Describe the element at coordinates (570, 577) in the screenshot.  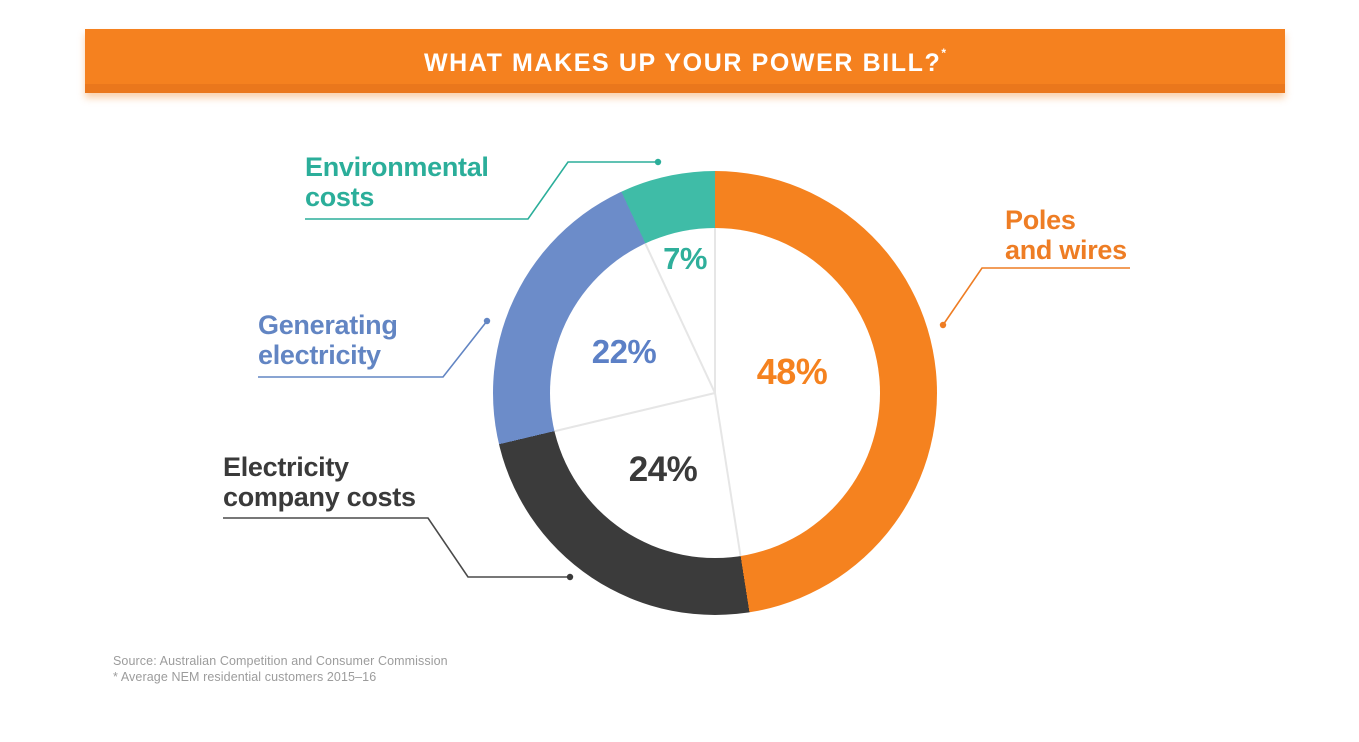
I see `leader-dot-company` at that location.